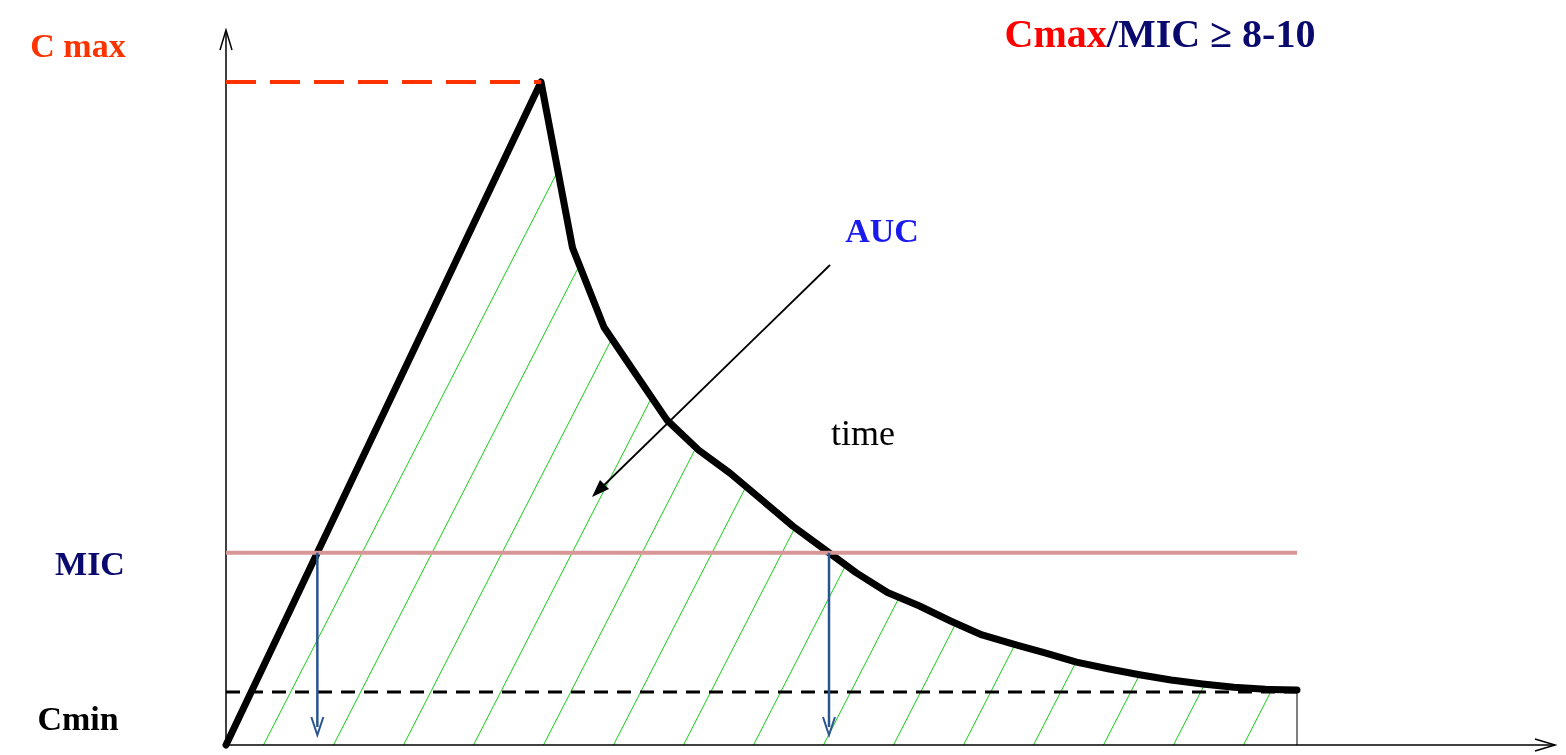 The width and height of the screenshot is (1566, 755). Describe the element at coordinates (78, 45) in the screenshot. I see `ref-line-label: C max` at that location.